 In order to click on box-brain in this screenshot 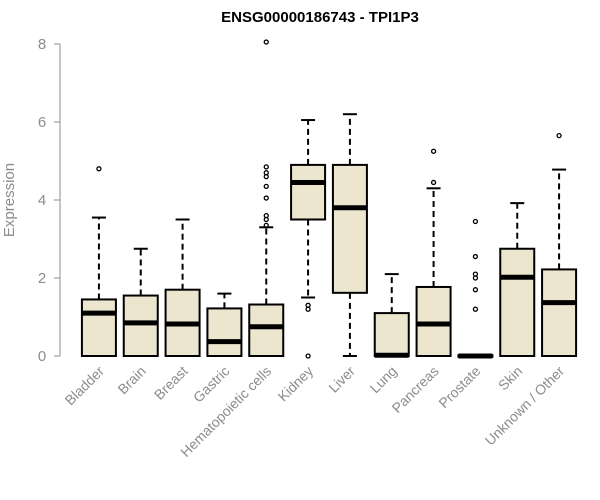, I will do `click(140, 302)`.